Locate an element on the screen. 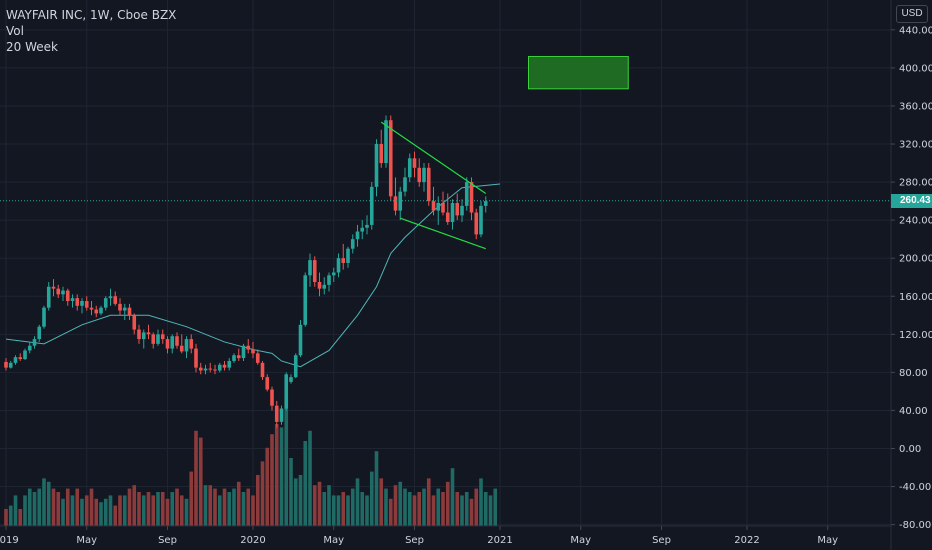 Image resolution: width=932 pixels, height=550 pixels. currency-button: USD is located at coordinates (912, 14).